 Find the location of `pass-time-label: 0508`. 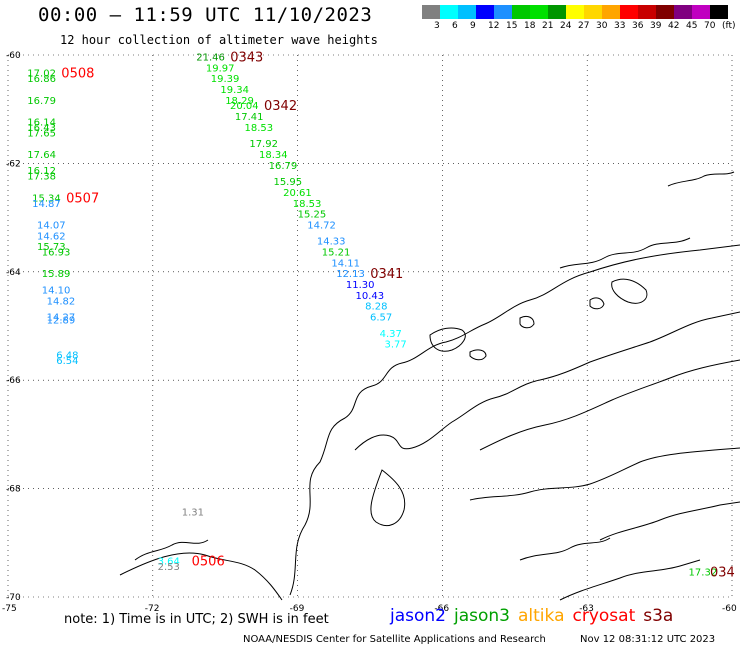

pass-time-label: 0508 is located at coordinates (77, 74).